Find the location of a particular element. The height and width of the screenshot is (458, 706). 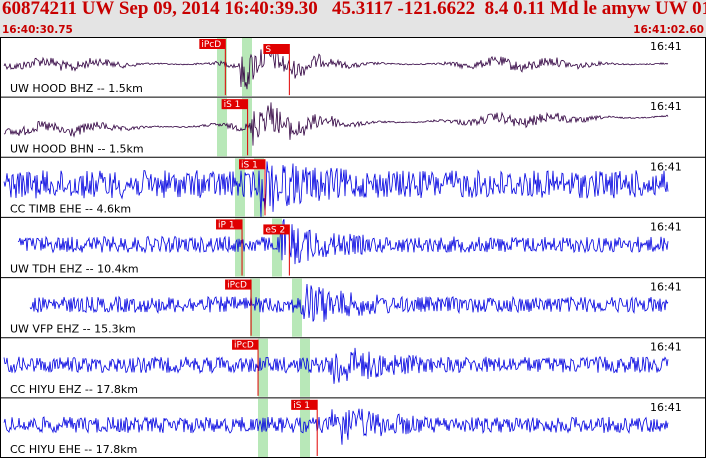

phase-pick: S is located at coordinates (276, 70).